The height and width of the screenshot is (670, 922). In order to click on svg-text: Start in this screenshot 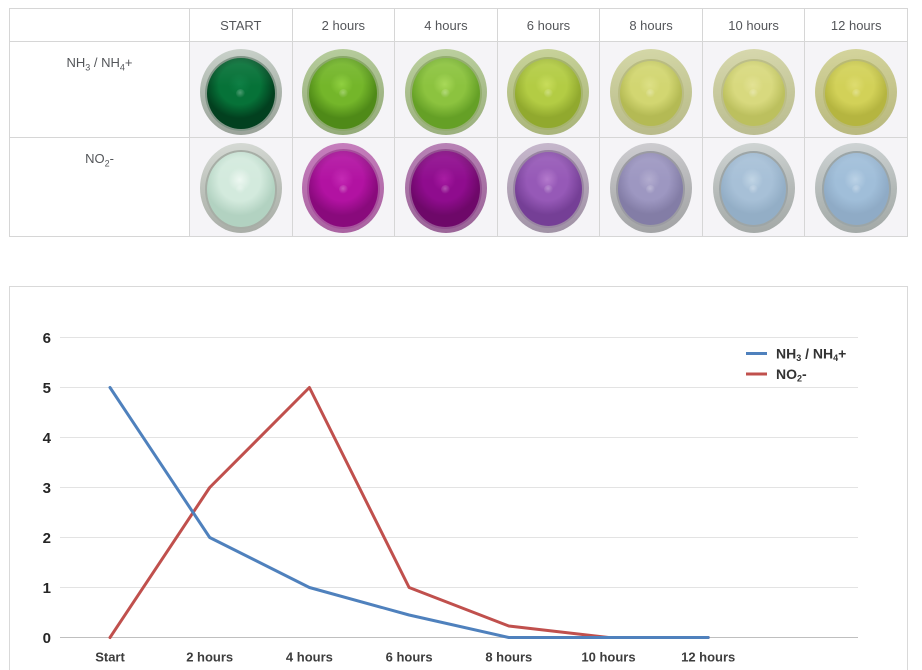, I will do `click(110, 657)`.